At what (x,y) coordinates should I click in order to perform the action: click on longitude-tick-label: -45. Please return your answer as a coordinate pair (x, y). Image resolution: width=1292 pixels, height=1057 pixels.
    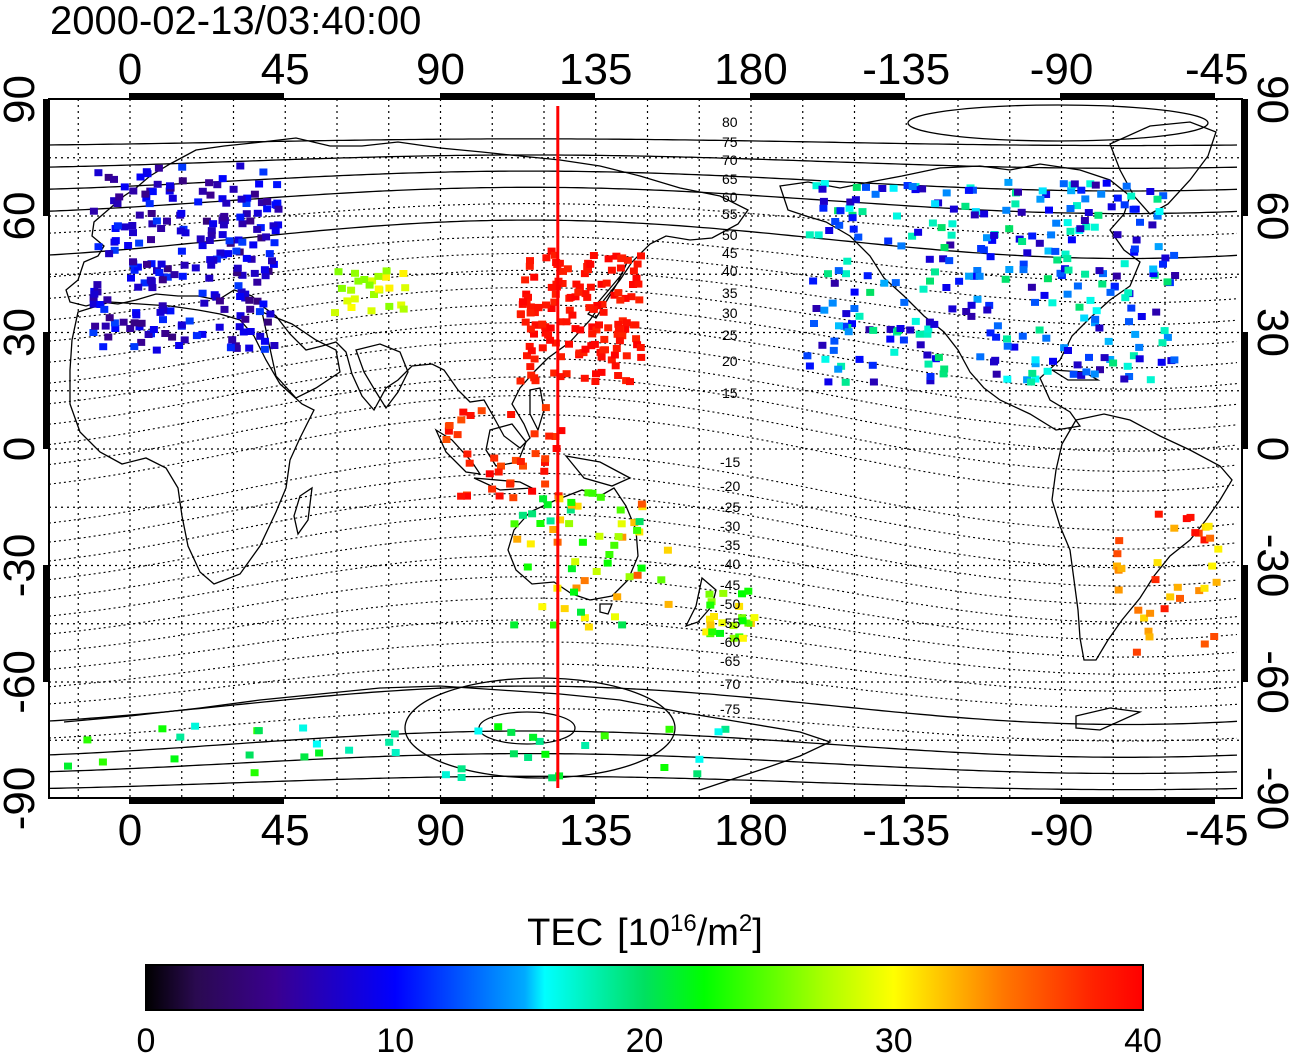
    Looking at the image, I should click on (1217, 830).